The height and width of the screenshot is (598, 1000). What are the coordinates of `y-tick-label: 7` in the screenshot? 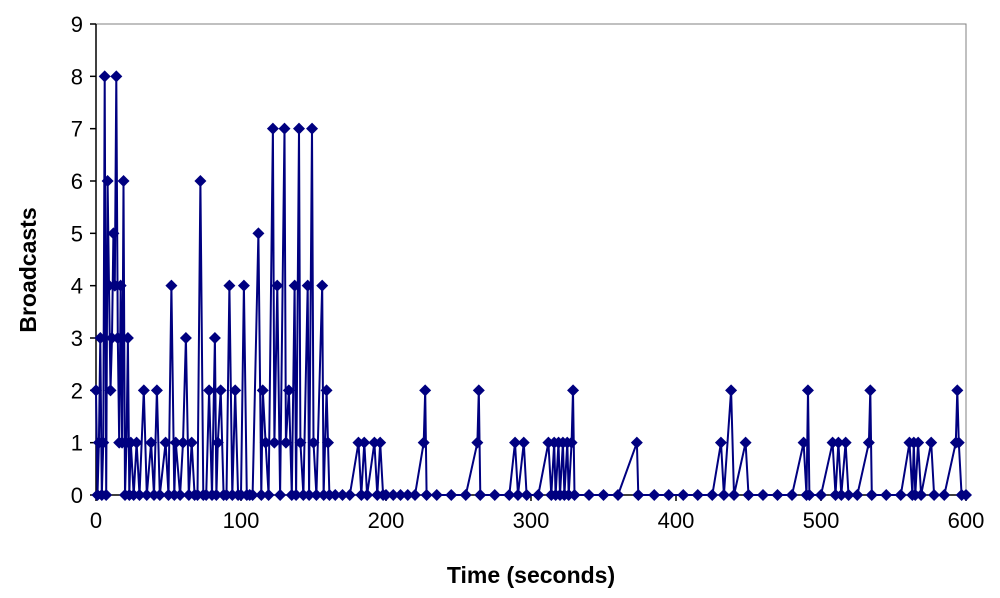 It's located at (77, 129).